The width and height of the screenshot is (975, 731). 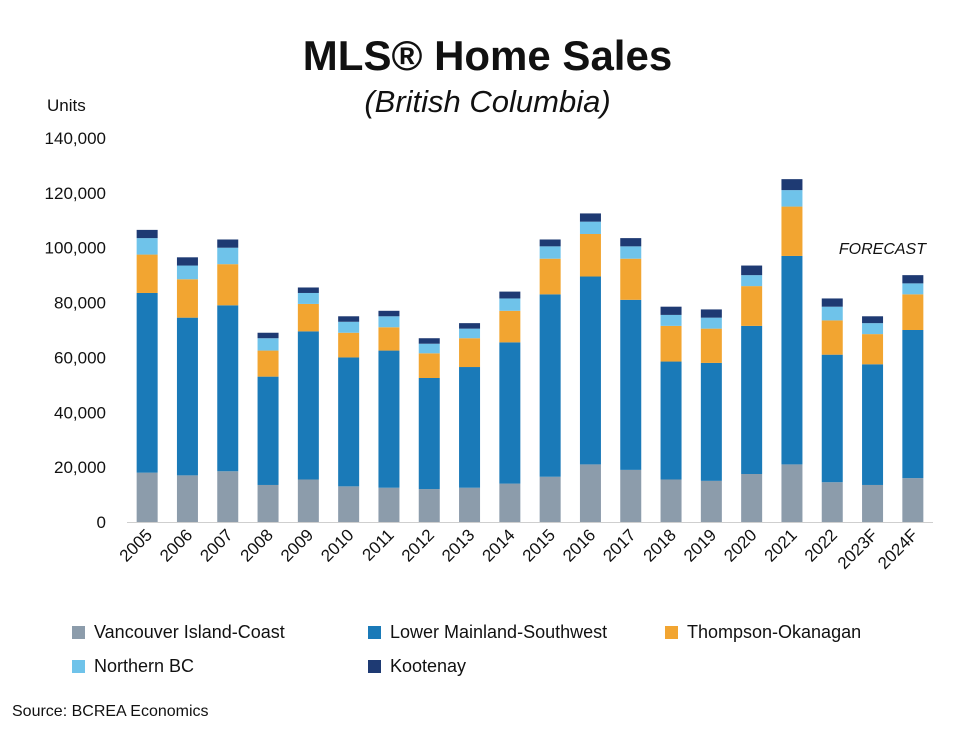 What do you see at coordinates (268, 335) in the screenshot?
I see `bar-segment-2008-kootenay` at bounding box center [268, 335].